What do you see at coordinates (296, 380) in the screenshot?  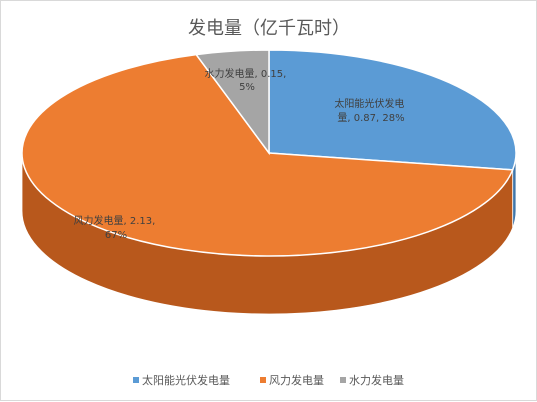 I see `legend-label-wind: 风力发电量` at bounding box center [296, 380].